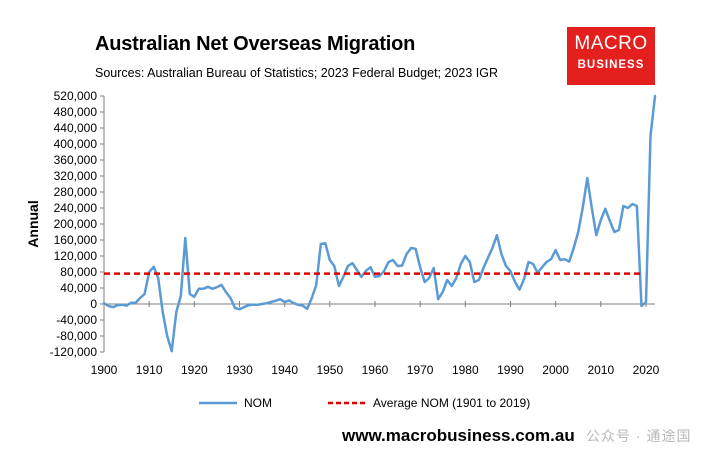 This screenshot has height=464, width=707. I want to click on y-tick-label: 240,000, so click(76, 208).